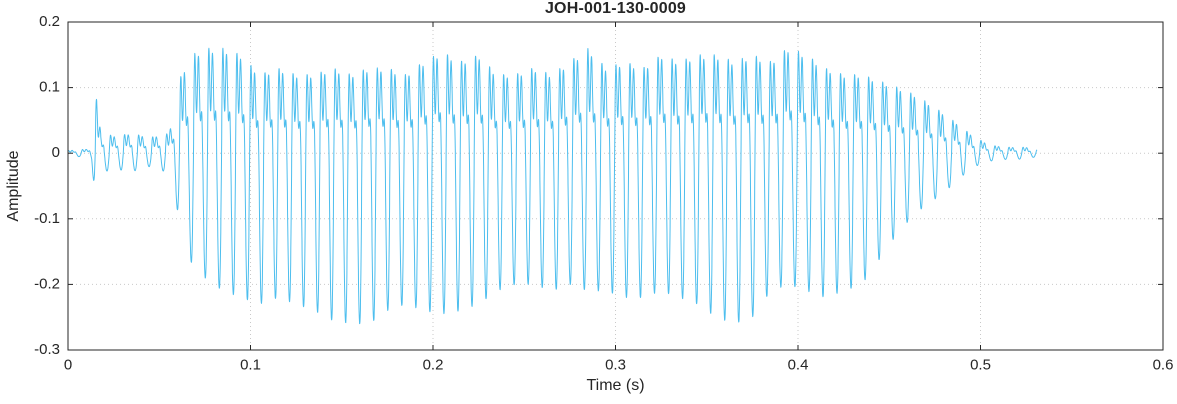 The image size is (1177, 404). Describe the element at coordinates (615, 364) in the screenshot. I see `x-tick-label: 0.3` at that location.